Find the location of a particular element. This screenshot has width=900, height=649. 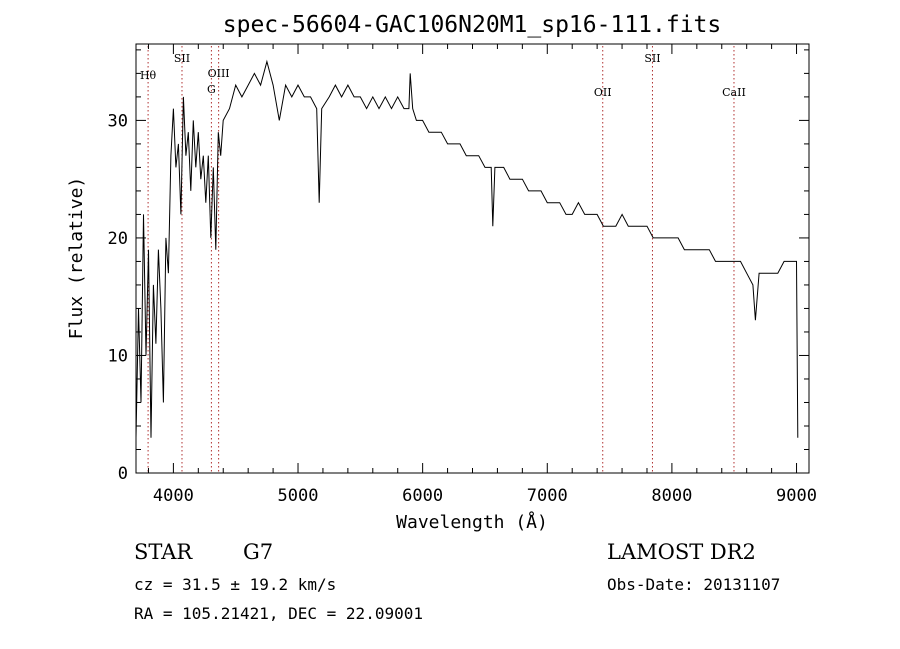

x-tick-label: 8000 is located at coordinates (671, 496).